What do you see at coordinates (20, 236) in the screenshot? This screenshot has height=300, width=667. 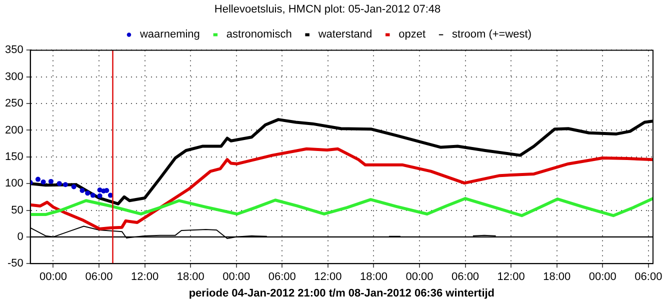 I see `y-tick-label: 0` at bounding box center [20, 236].